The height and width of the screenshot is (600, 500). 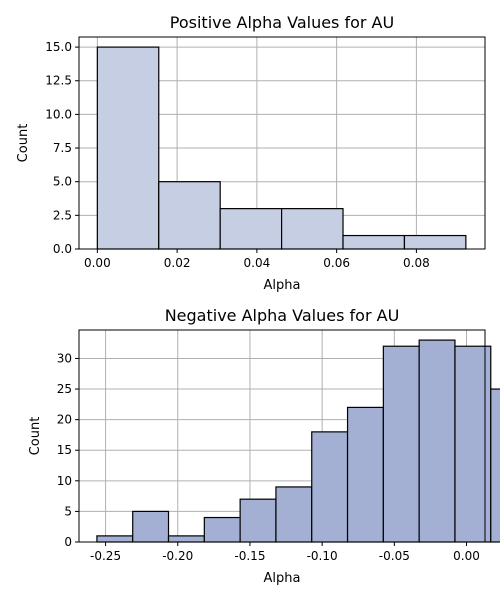 What do you see at coordinates (62, 182) in the screenshot?
I see `y-tick-label: 5.0` at bounding box center [62, 182].